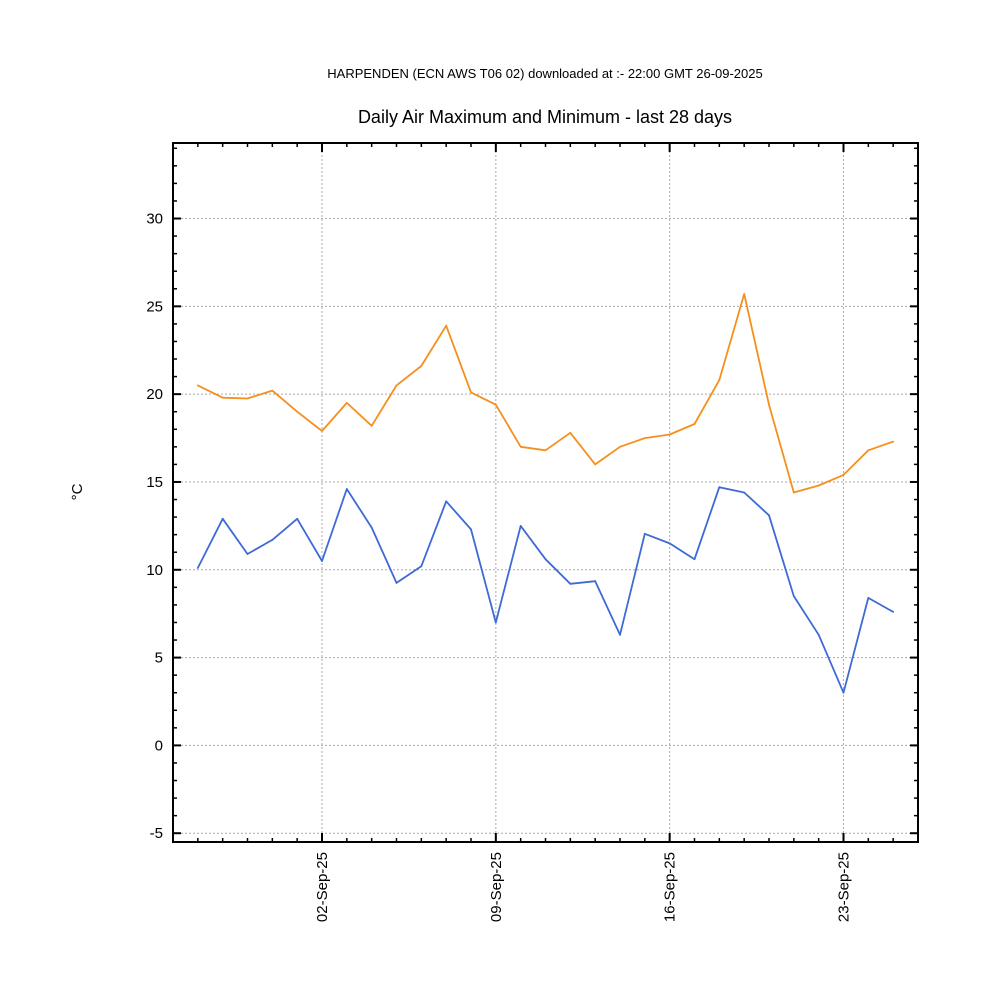  Describe the element at coordinates (844, 887) in the screenshot. I see `x-tick-label: 23-Sep-25` at that location.